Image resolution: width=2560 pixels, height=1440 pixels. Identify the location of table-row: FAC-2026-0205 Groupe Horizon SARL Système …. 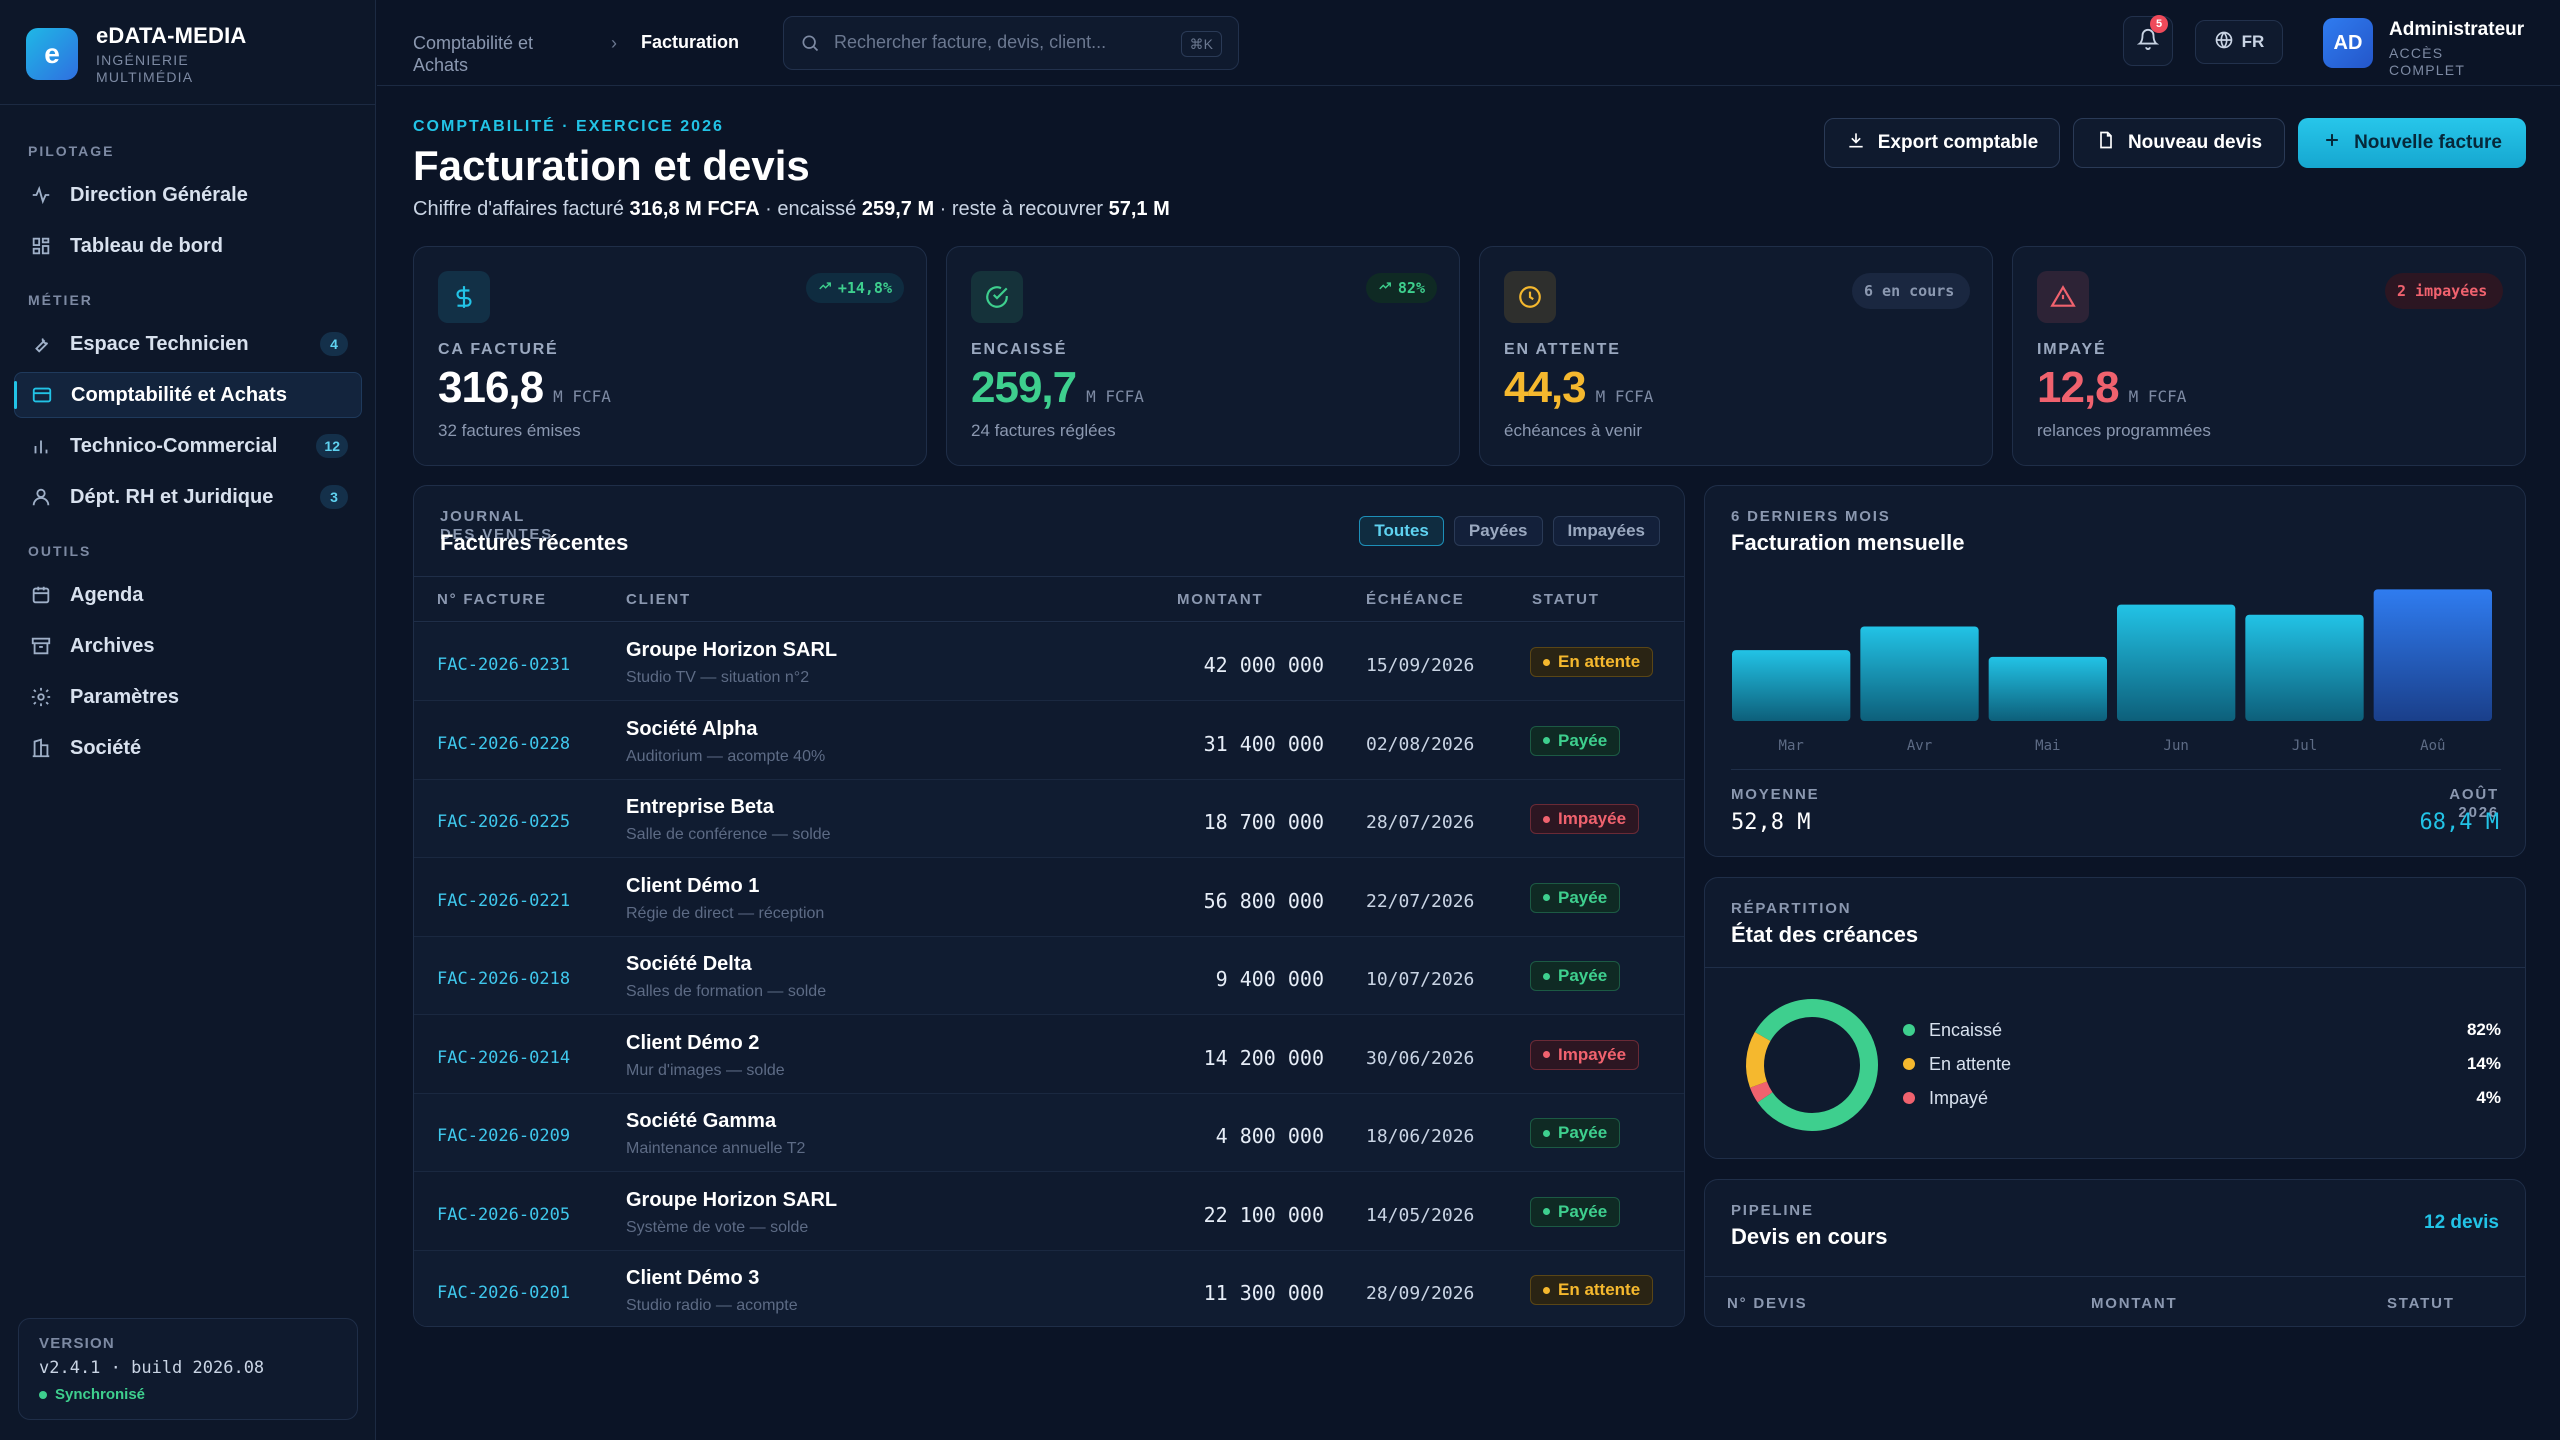
(1049, 1212).